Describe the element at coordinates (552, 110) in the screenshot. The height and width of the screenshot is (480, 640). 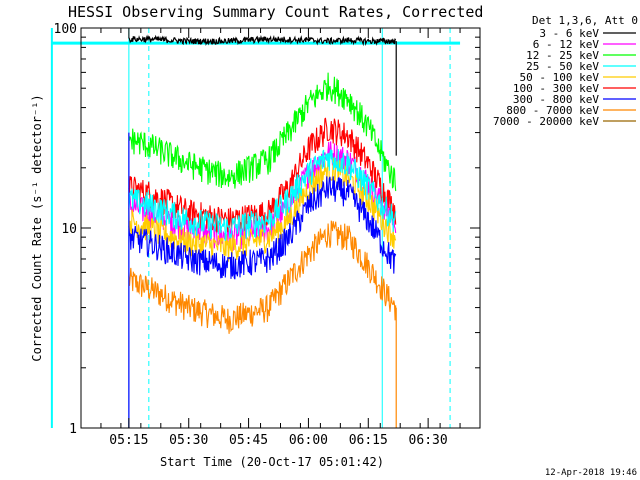
I see `legend-label: 800 - 7000 keV` at that location.